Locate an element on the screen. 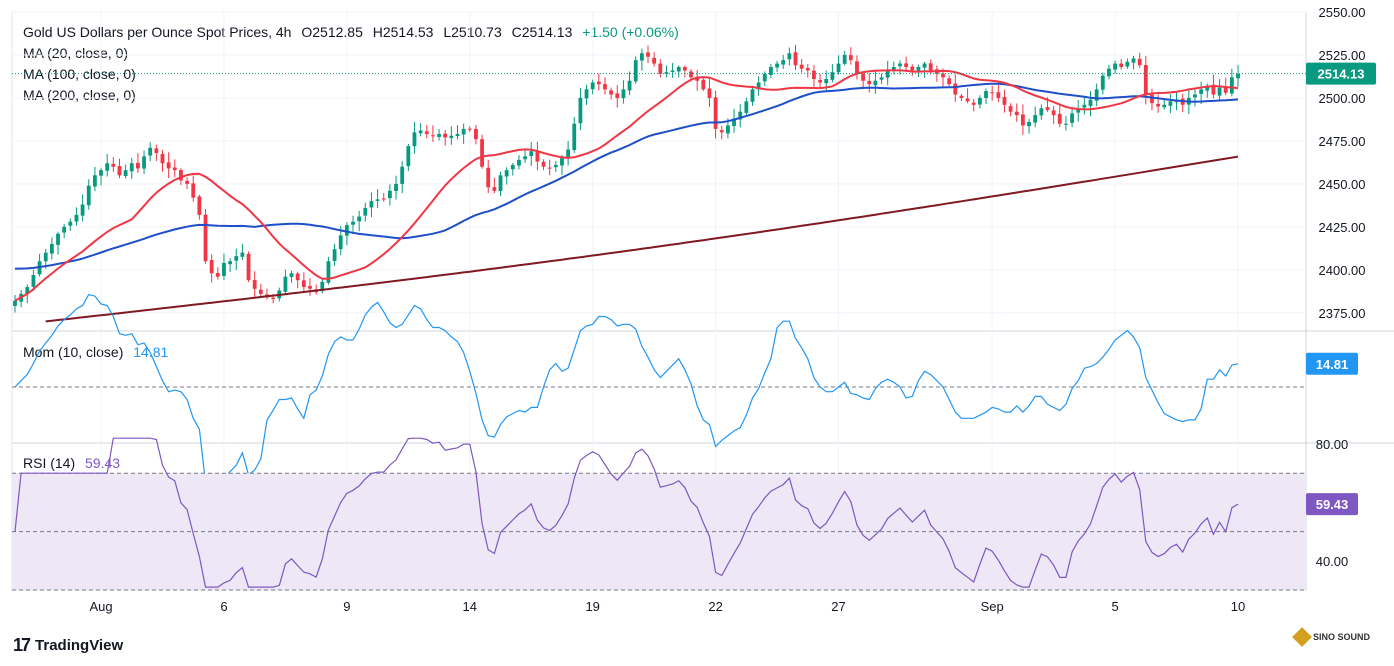  y-tick-label: 2450.00 is located at coordinates (1342, 184).